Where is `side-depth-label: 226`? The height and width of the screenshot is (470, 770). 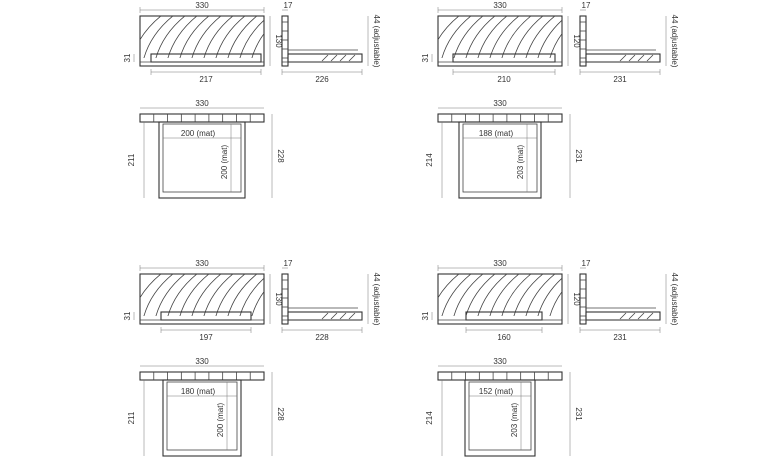
side-depth-label: 226 is located at coordinates (322, 79).